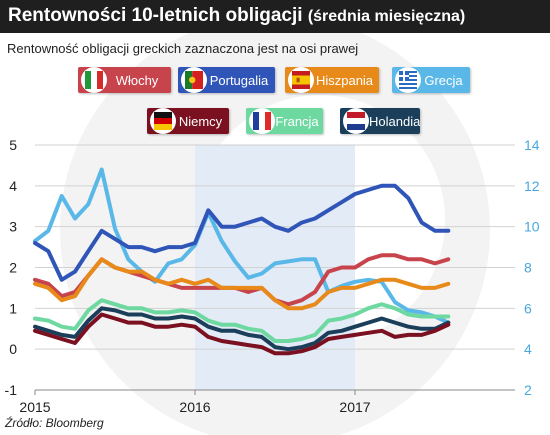 This screenshot has width=550, height=435. I want to click on portugal-flag-icon, so click(194, 80).